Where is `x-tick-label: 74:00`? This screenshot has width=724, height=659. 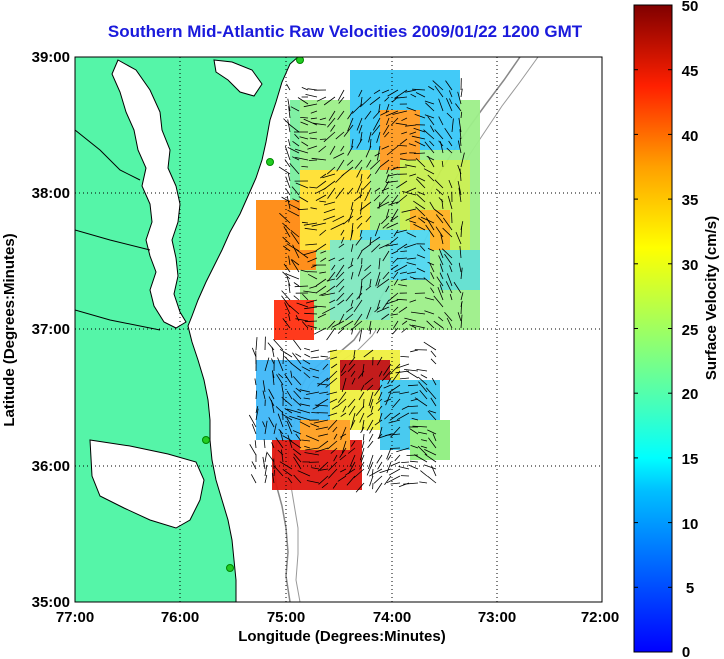 x-tick-label: 74:00 is located at coordinates (392, 617).